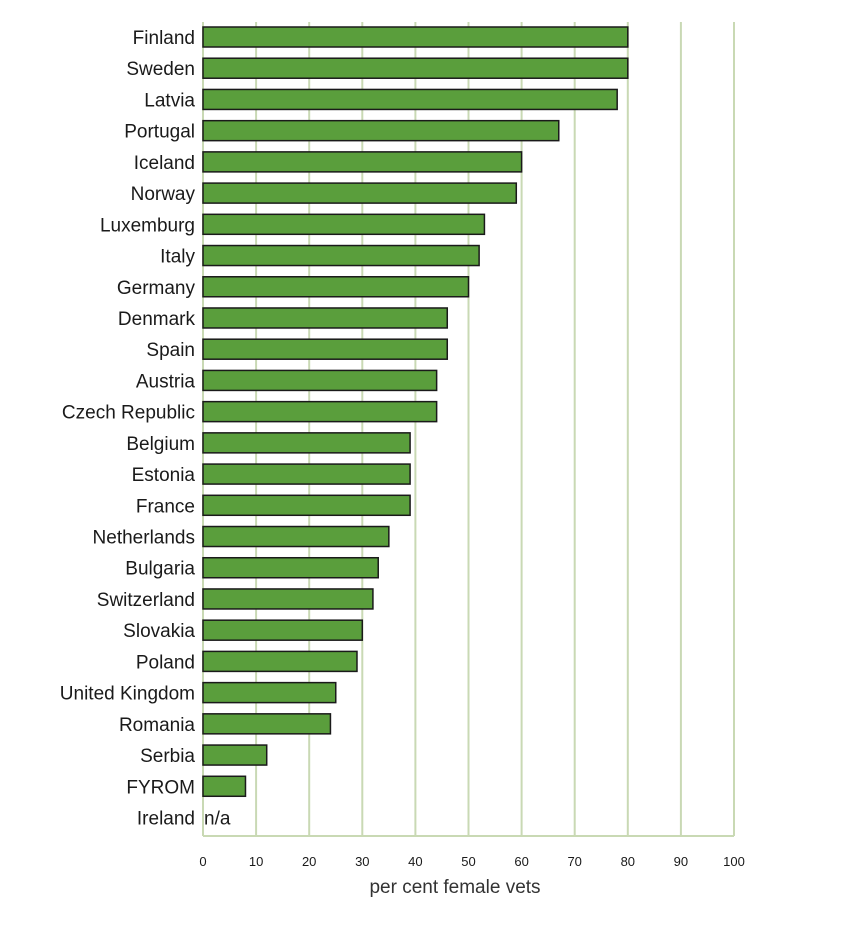 This screenshot has width=852, height=926. I want to click on x-tick-label: 10, so click(256, 861).